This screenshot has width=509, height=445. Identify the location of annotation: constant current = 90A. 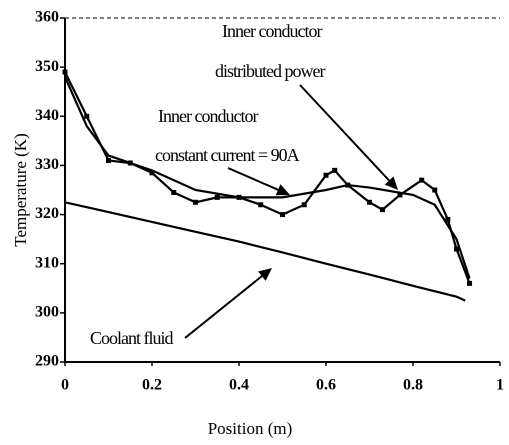
(227, 155).